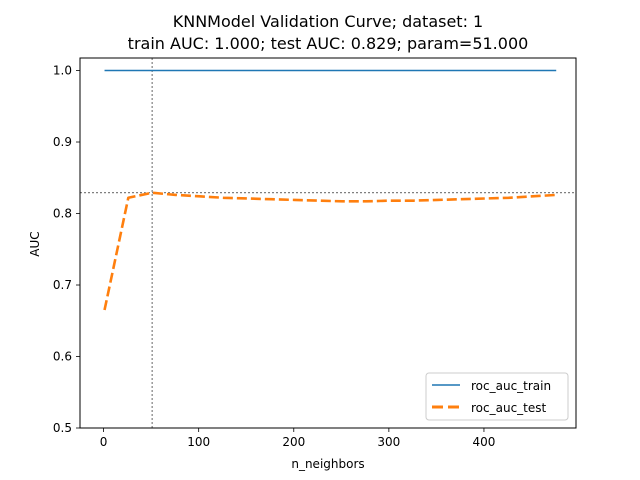 Image resolution: width=640 pixels, height=480 pixels. I want to click on x-tick-label: 400, so click(483, 442).